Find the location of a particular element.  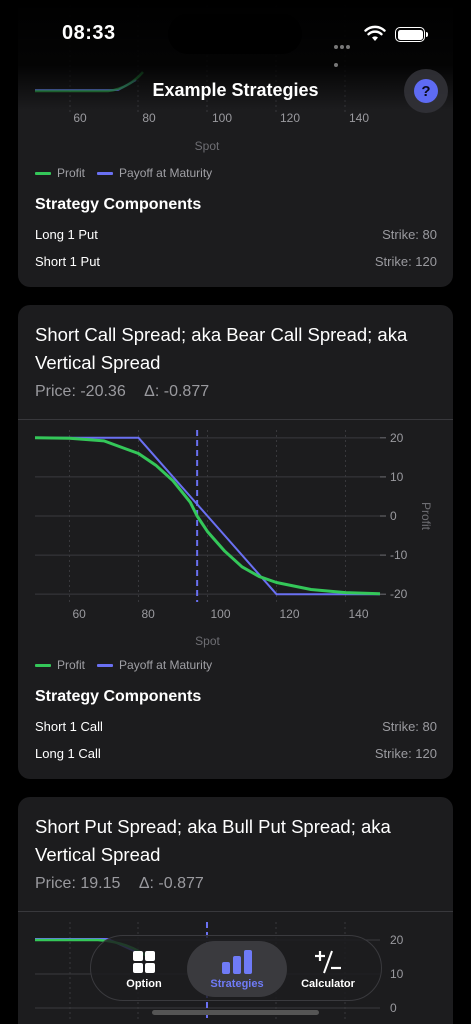

status-time: 08:33 is located at coordinates (89, 33).